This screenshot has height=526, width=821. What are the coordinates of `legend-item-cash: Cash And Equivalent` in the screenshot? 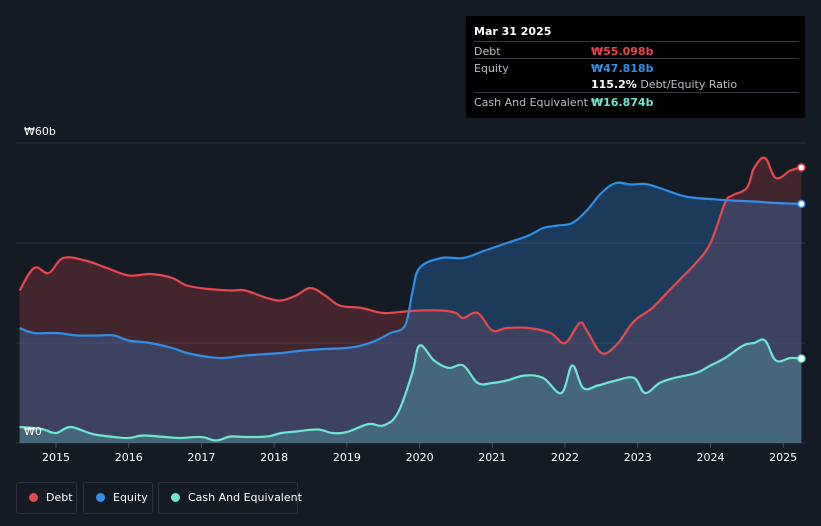 It's located at (230, 498).